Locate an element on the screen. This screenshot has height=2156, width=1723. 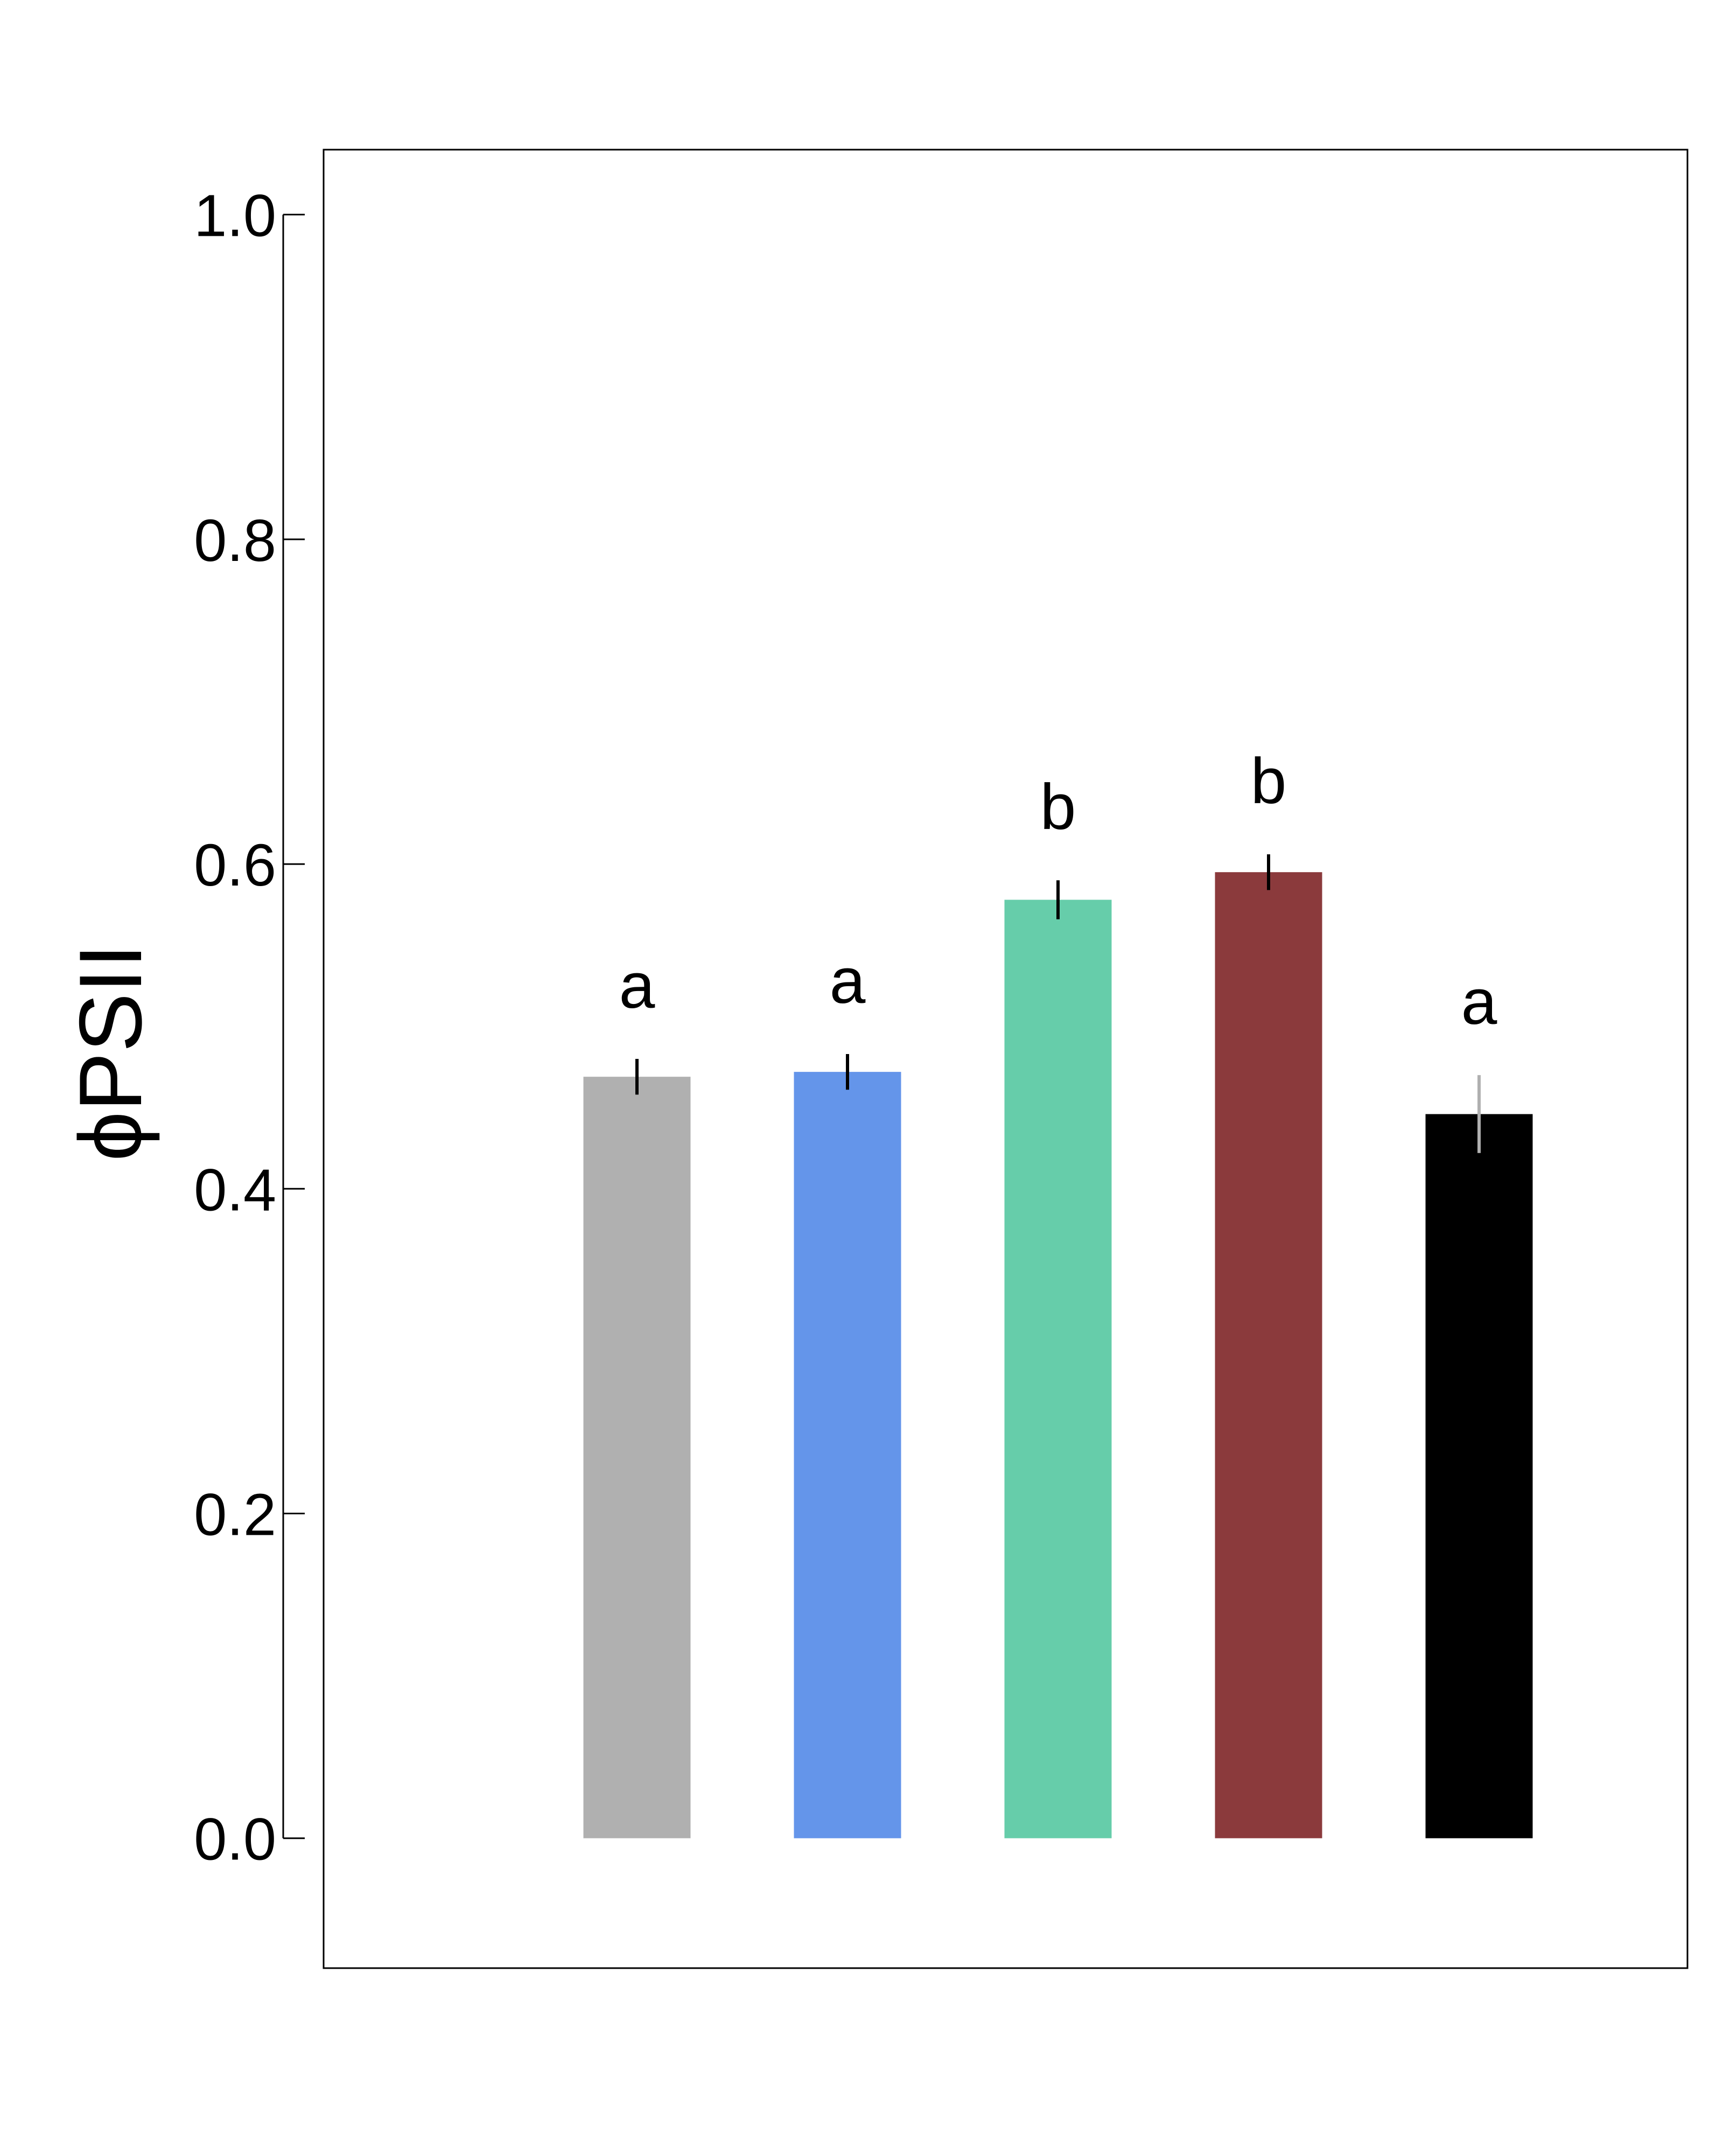
y-axis-label: ϕPSII is located at coordinates (110, 1052).